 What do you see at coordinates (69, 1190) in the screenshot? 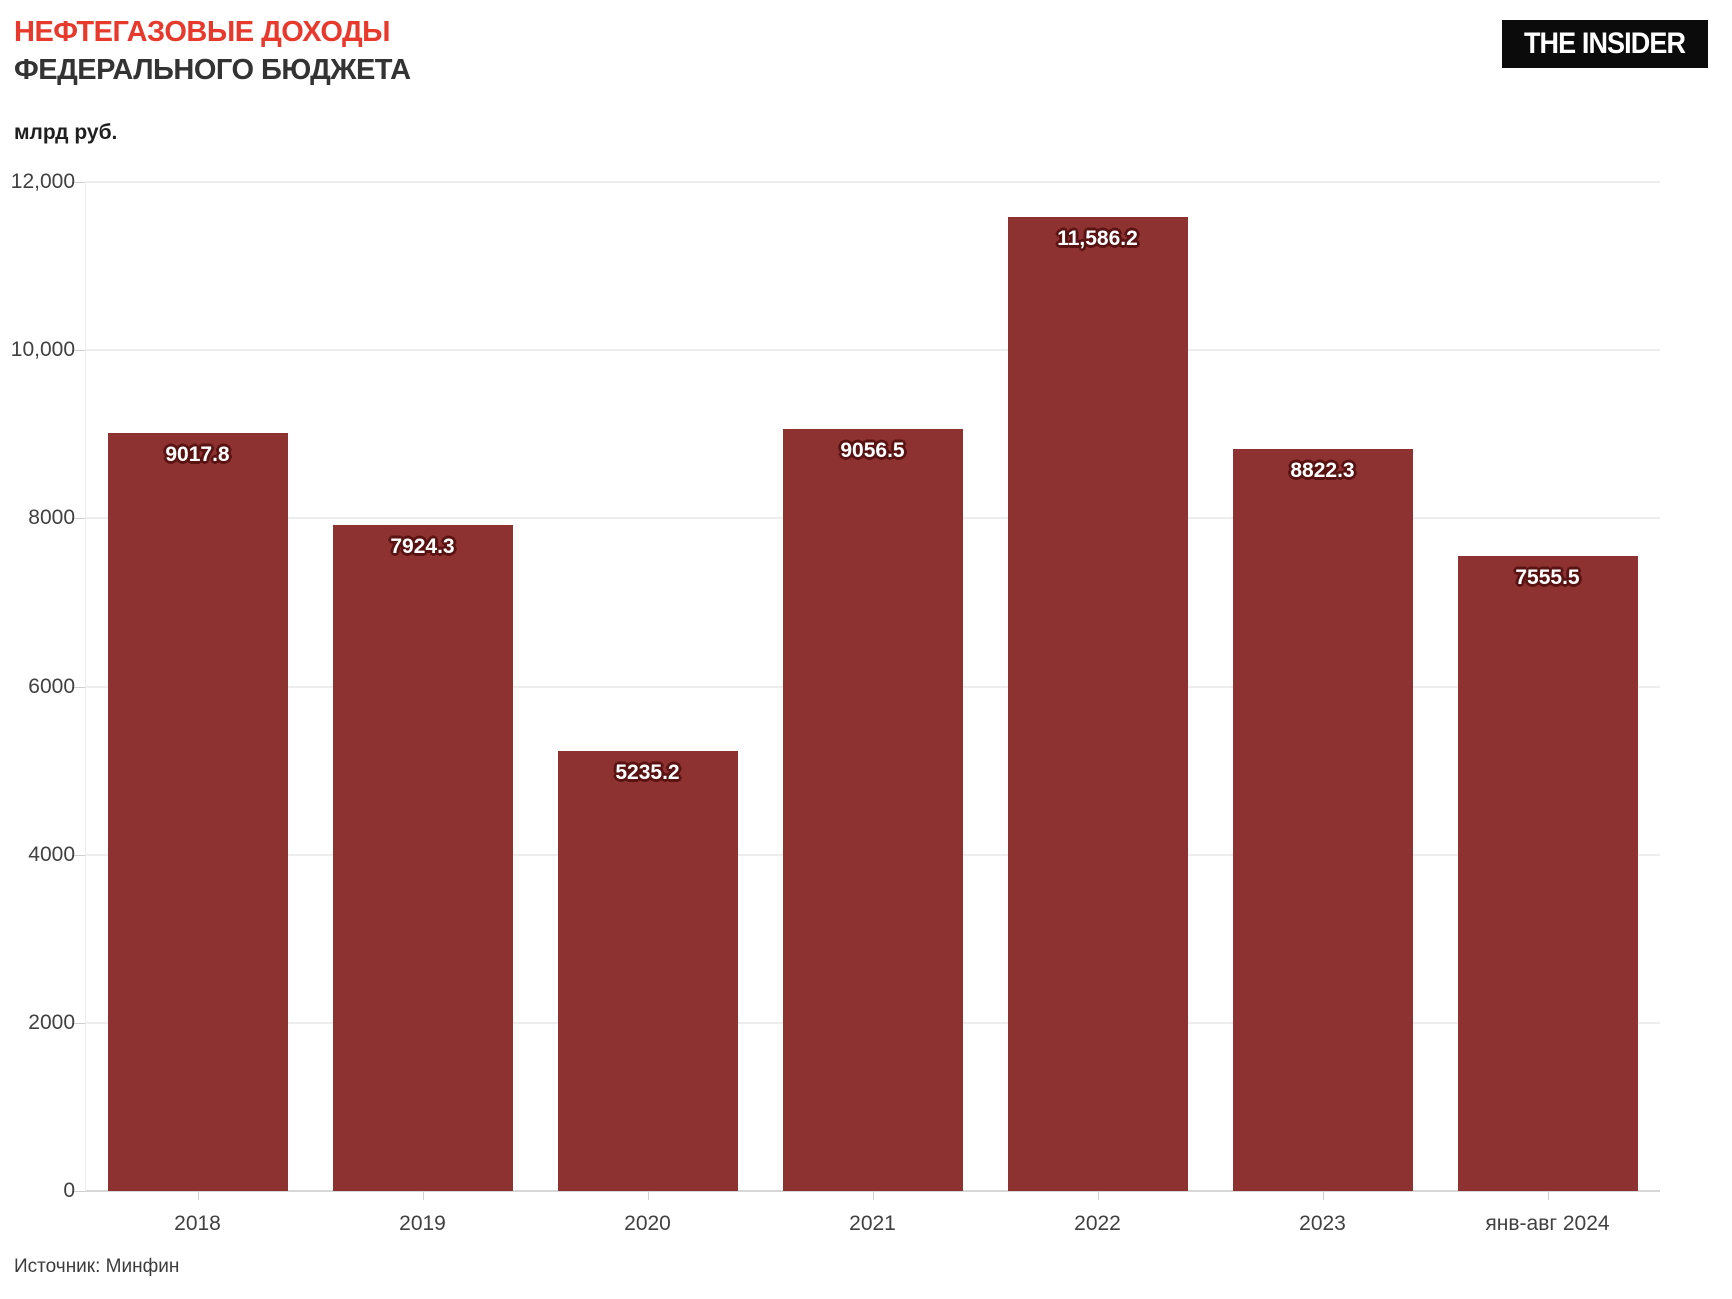
I see `y-tick-label: 0` at bounding box center [69, 1190].